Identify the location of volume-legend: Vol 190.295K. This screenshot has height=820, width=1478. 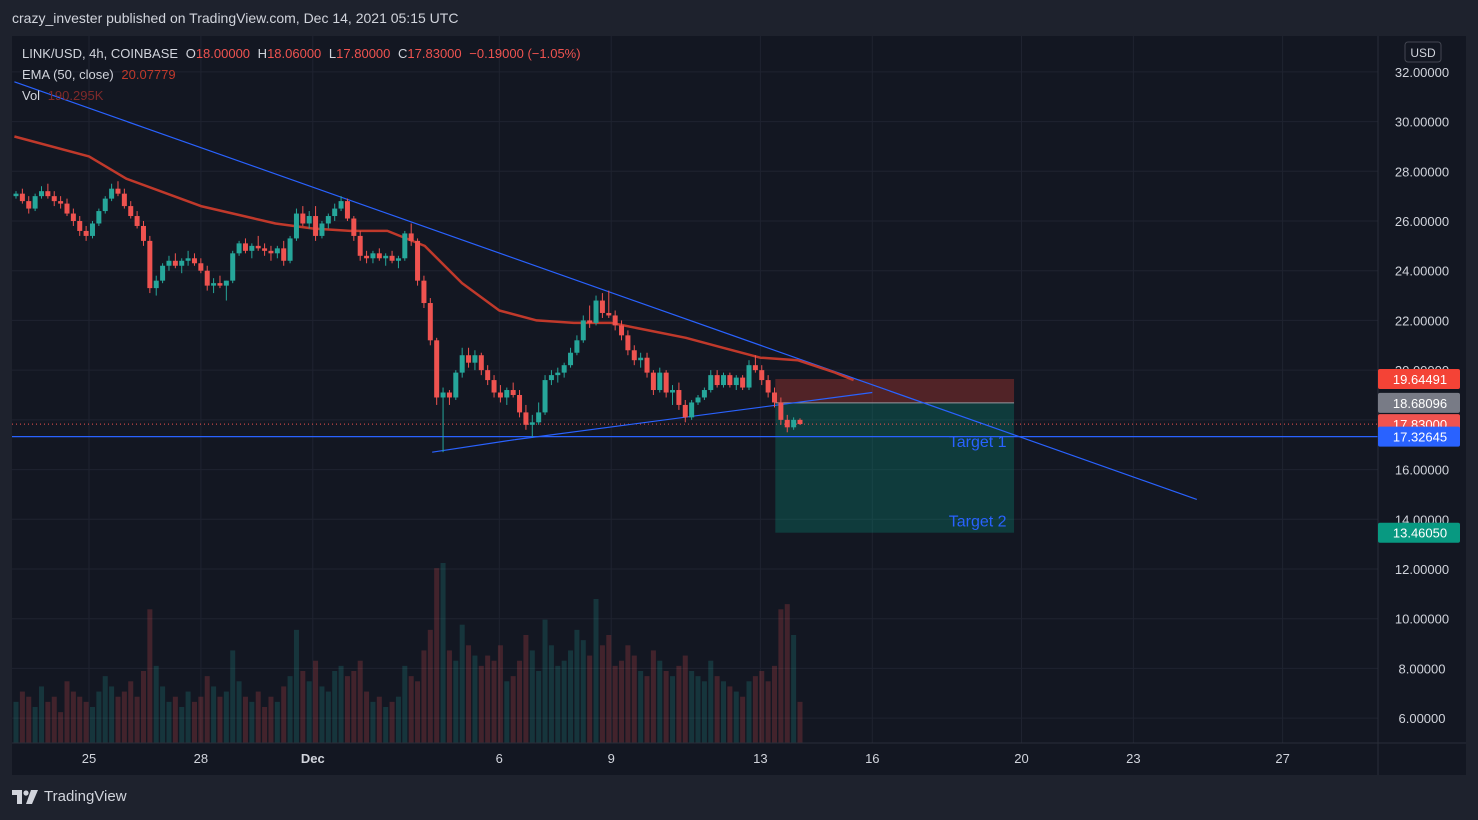
(64, 95).